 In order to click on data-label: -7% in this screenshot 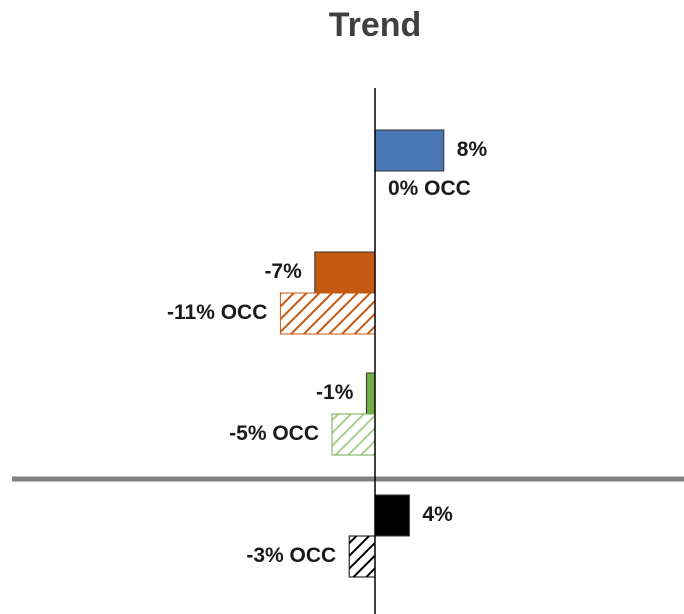, I will do `click(283, 271)`.